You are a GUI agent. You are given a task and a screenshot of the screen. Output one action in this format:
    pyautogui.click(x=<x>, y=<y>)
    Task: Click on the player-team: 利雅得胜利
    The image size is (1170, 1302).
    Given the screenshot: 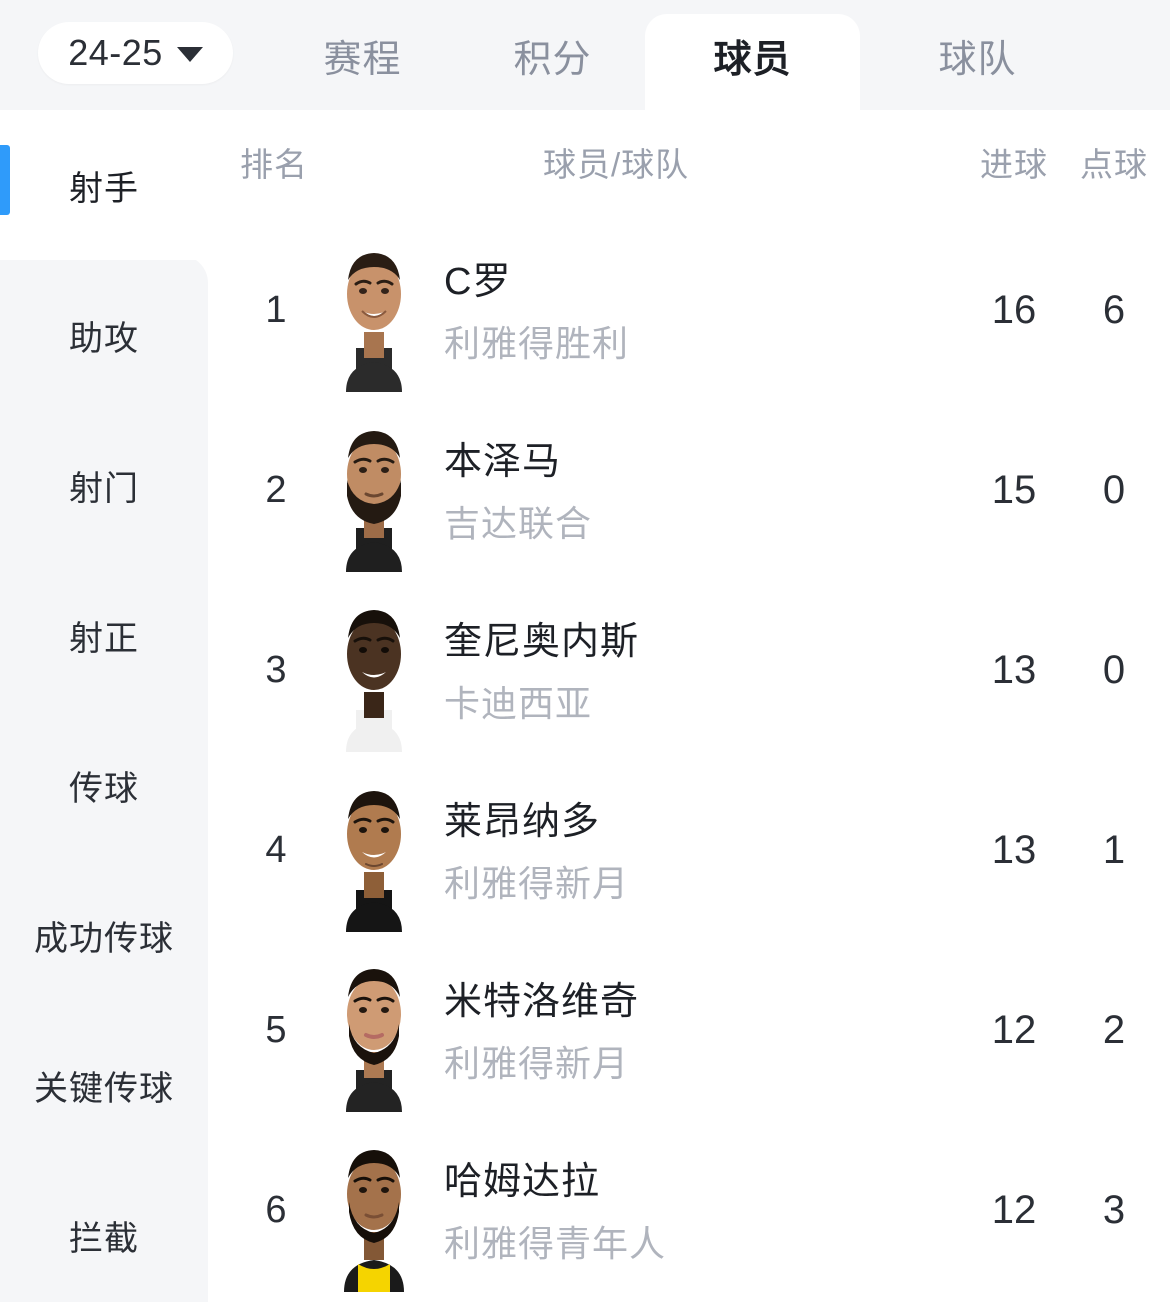 What is the action you would take?
    pyautogui.click(x=537, y=343)
    